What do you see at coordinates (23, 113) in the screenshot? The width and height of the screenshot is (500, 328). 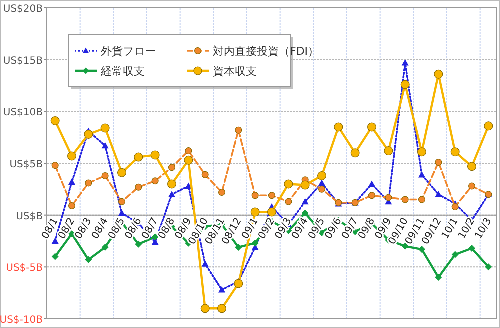 I see `y-tick-label: US$10B` at bounding box center [23, 113].